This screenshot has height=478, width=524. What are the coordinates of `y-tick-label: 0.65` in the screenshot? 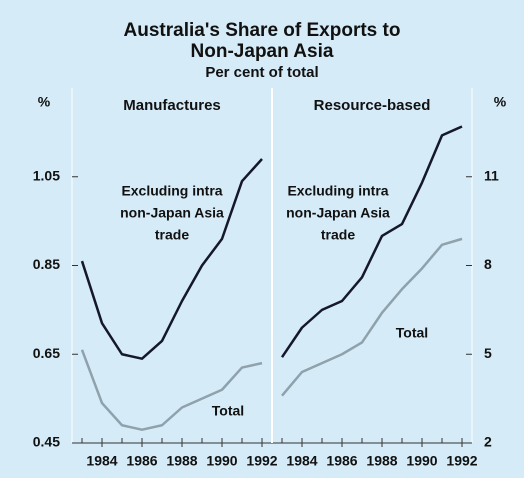 It's located at (46, 353).